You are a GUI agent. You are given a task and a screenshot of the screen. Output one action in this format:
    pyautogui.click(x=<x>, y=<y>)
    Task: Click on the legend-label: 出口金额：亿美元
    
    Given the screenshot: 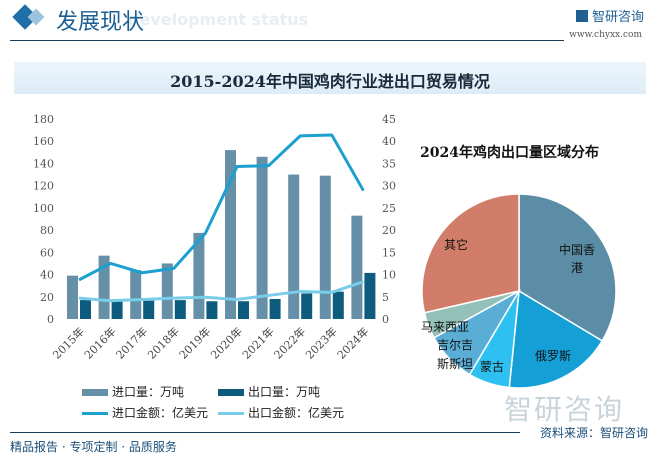 What is the action you would take?
    pyautogui.click(x=296, y=413)
    